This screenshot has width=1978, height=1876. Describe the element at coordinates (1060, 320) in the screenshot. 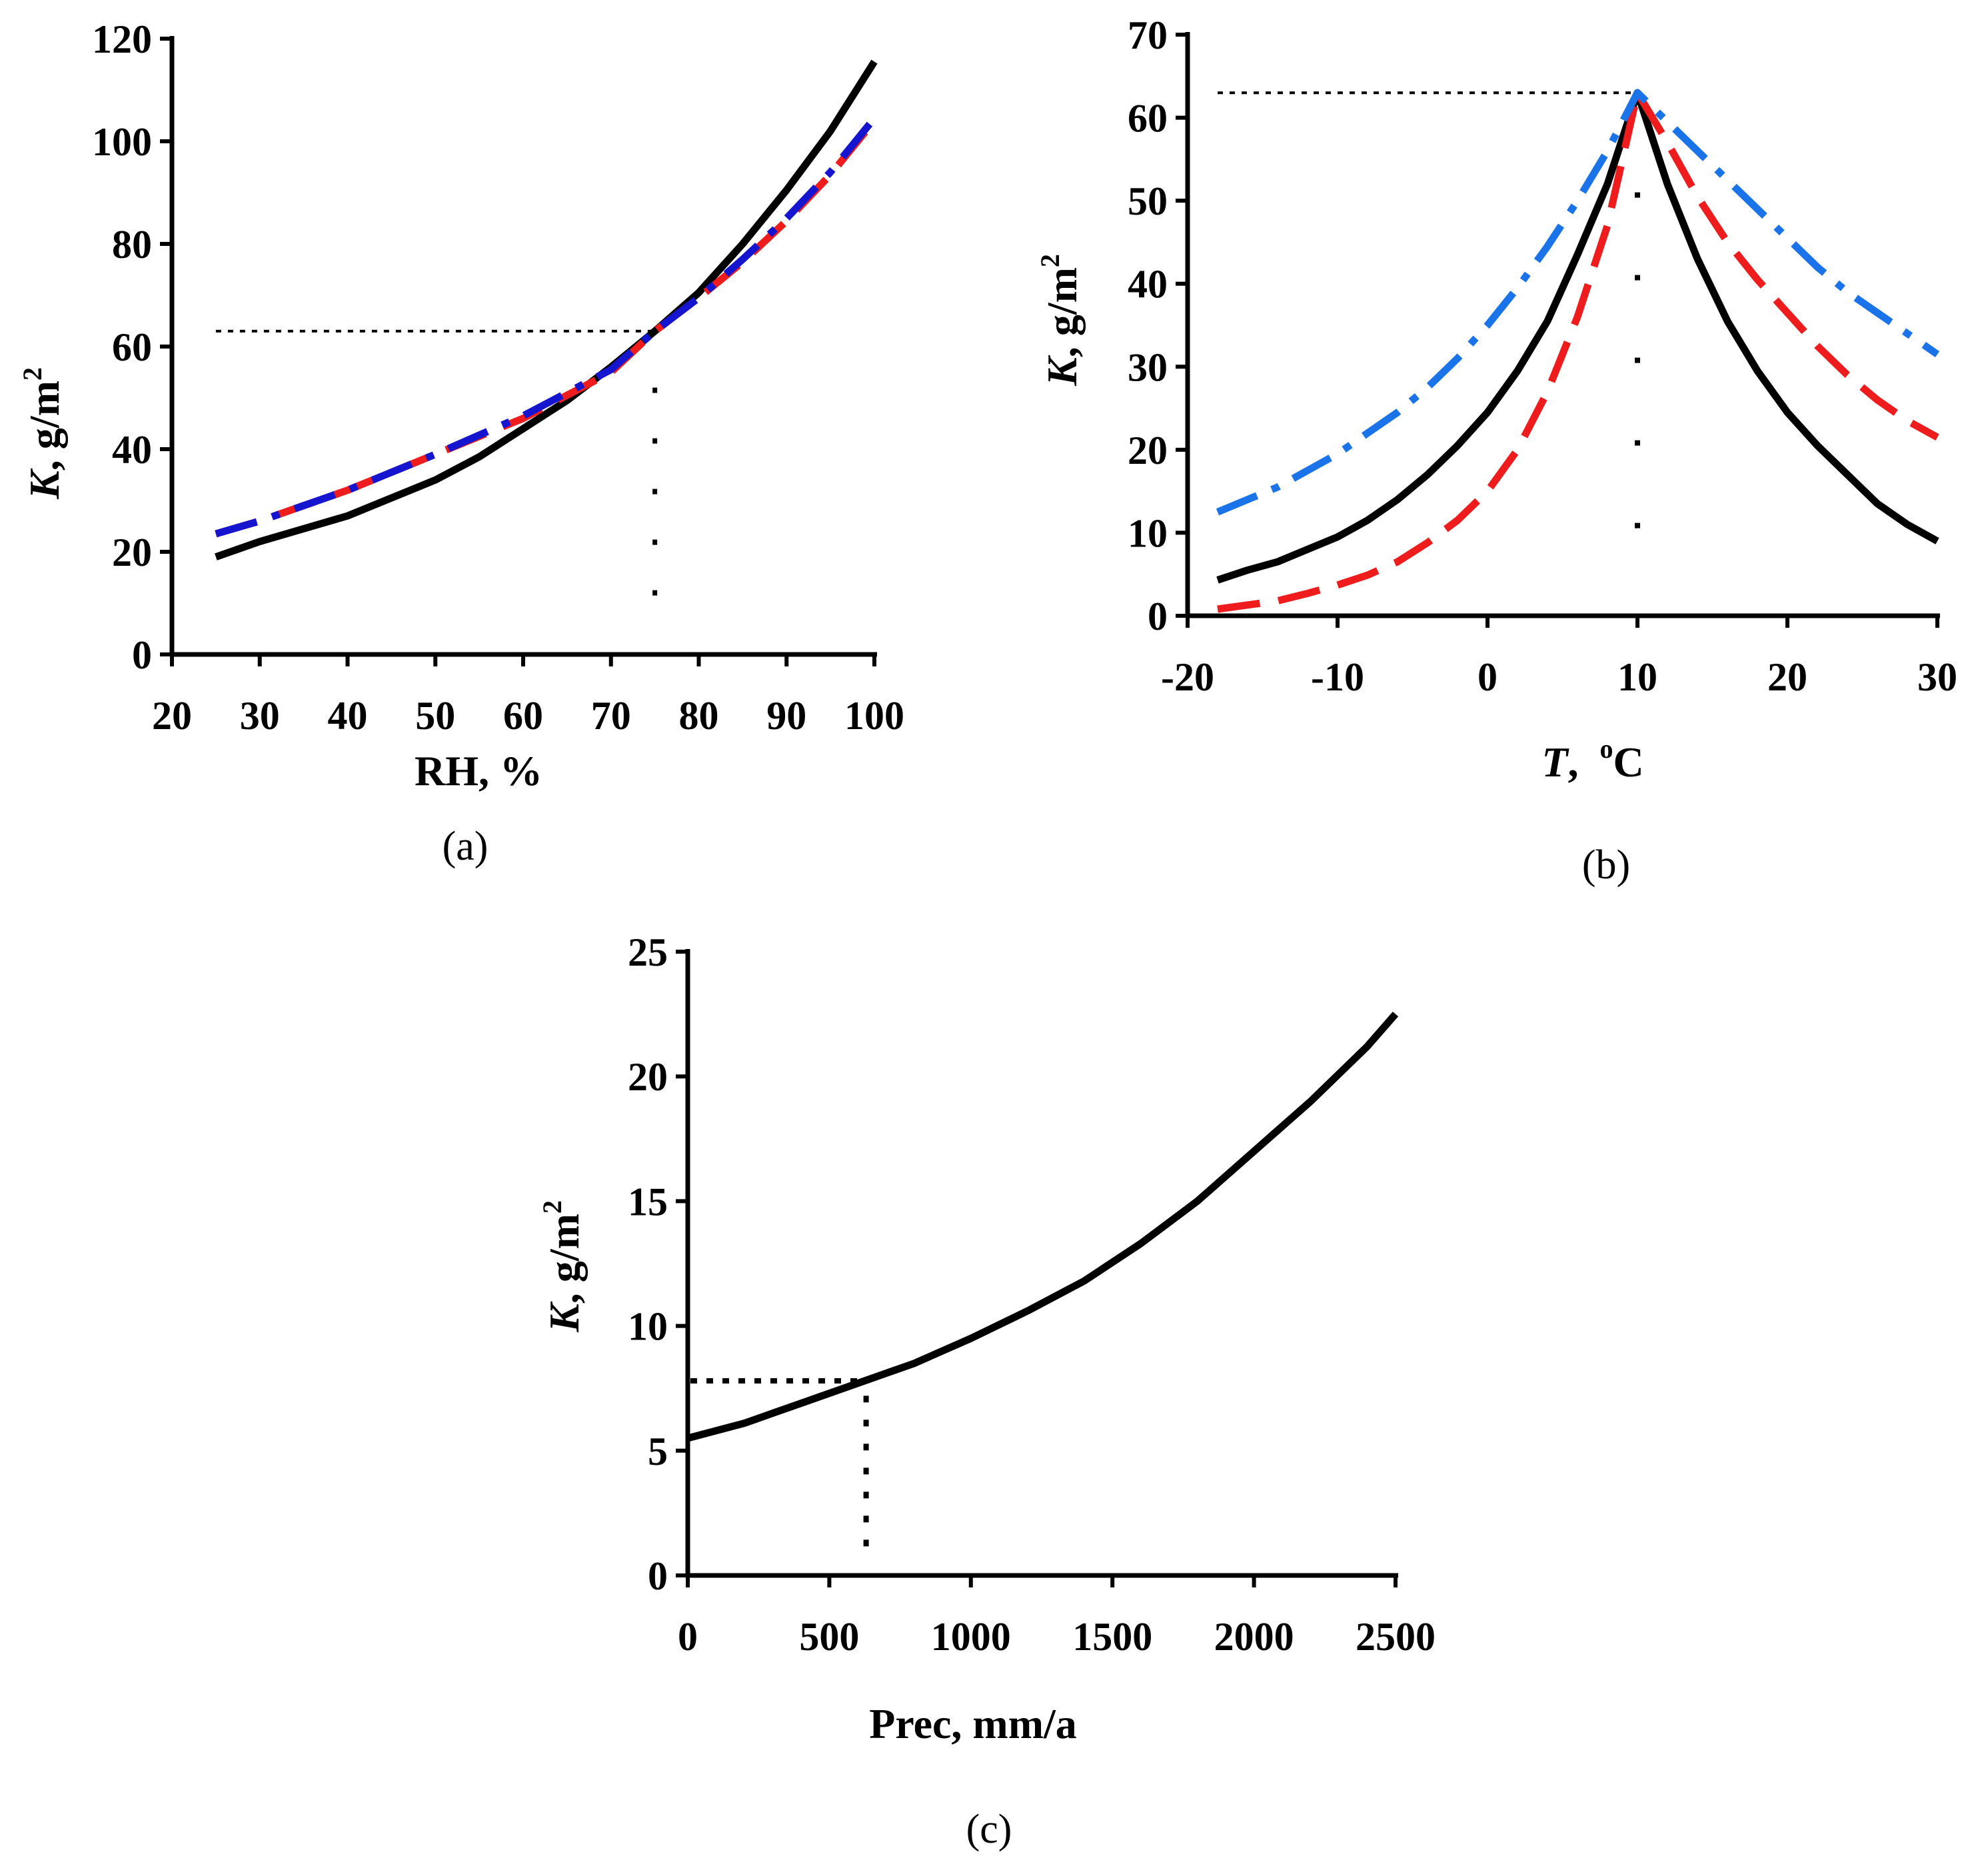

I see `chart-b-y-axis-title: K, g/m2` at that location.